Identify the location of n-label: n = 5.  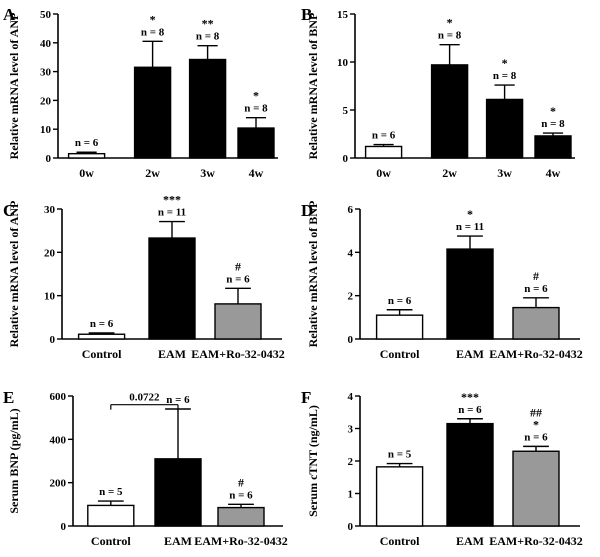
(111, 492).